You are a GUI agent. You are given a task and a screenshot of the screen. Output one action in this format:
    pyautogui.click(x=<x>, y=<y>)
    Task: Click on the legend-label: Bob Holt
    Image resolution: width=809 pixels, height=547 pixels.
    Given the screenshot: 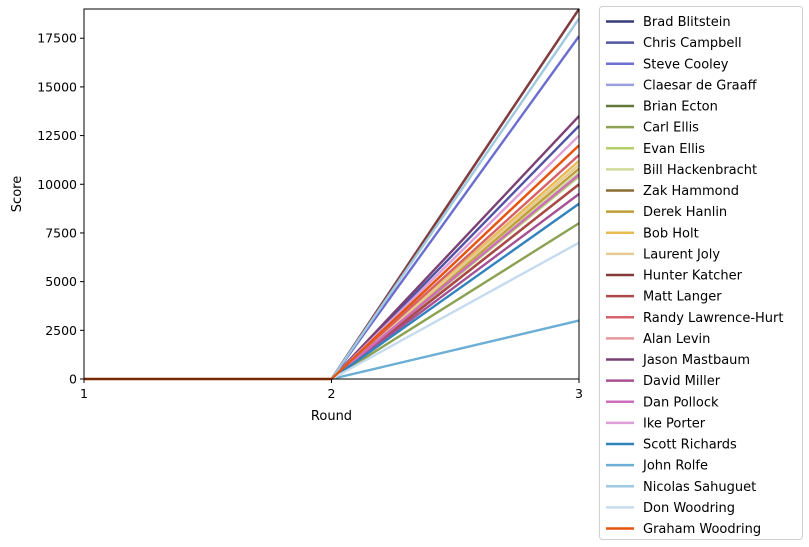 What is the action you would take?
    pyautogui.click(x=671, y=233)
    